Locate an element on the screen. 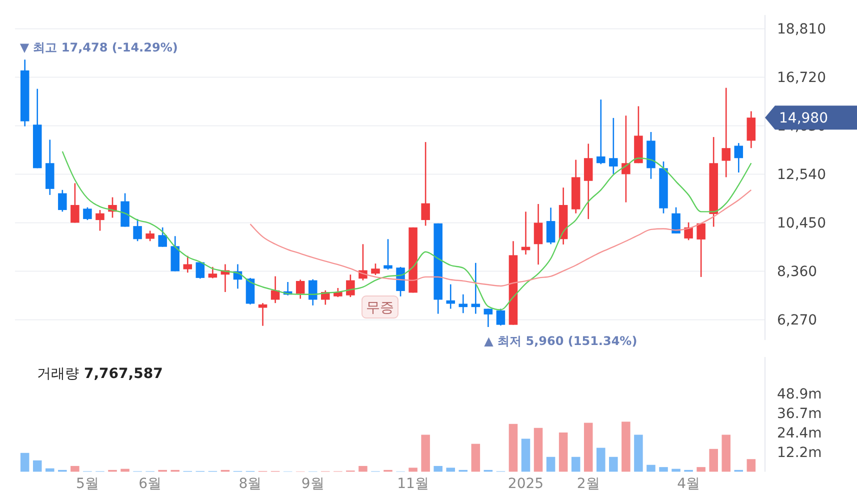 The width and height of the screenshot is (857, 501). text: 거래량 is located at coordinates (58, 374).